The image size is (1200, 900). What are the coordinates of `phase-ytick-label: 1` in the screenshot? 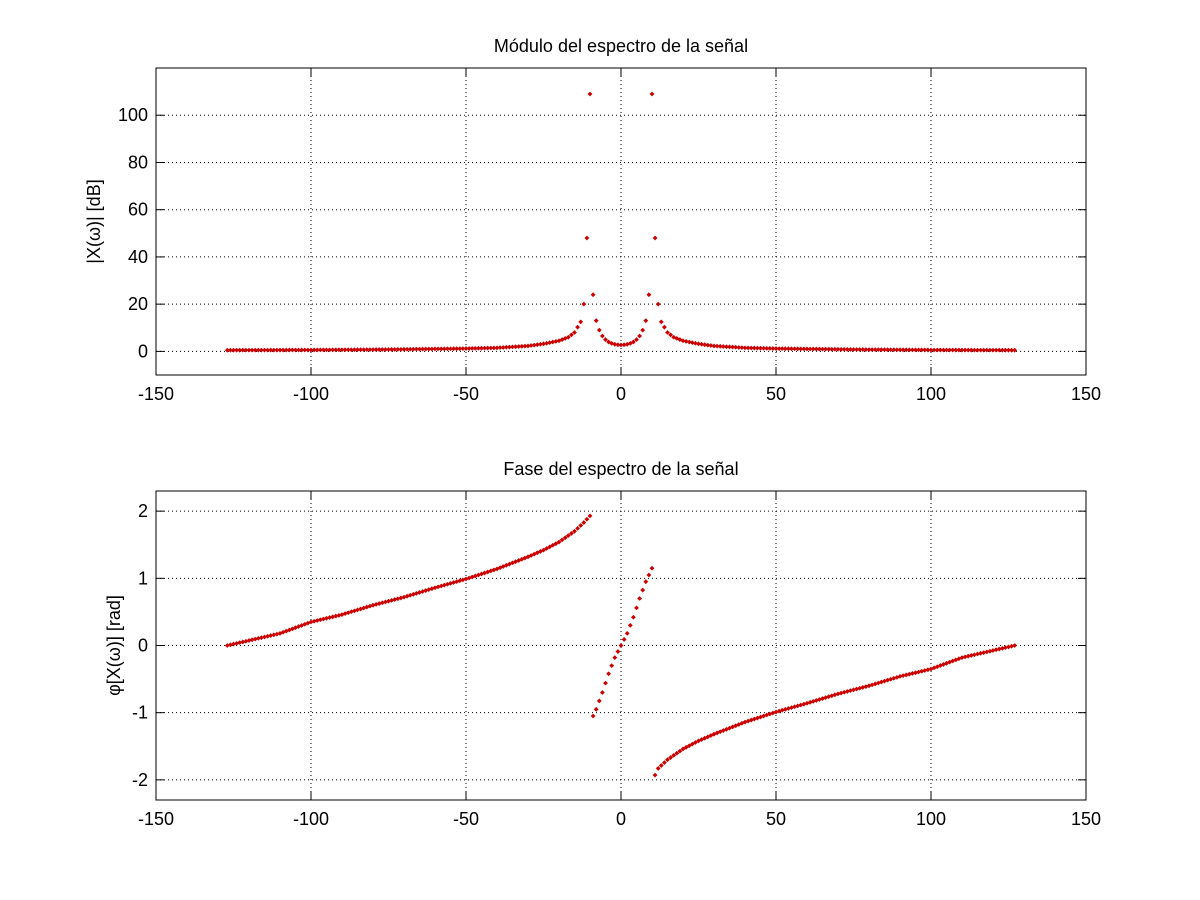 It's located at (143, 578).